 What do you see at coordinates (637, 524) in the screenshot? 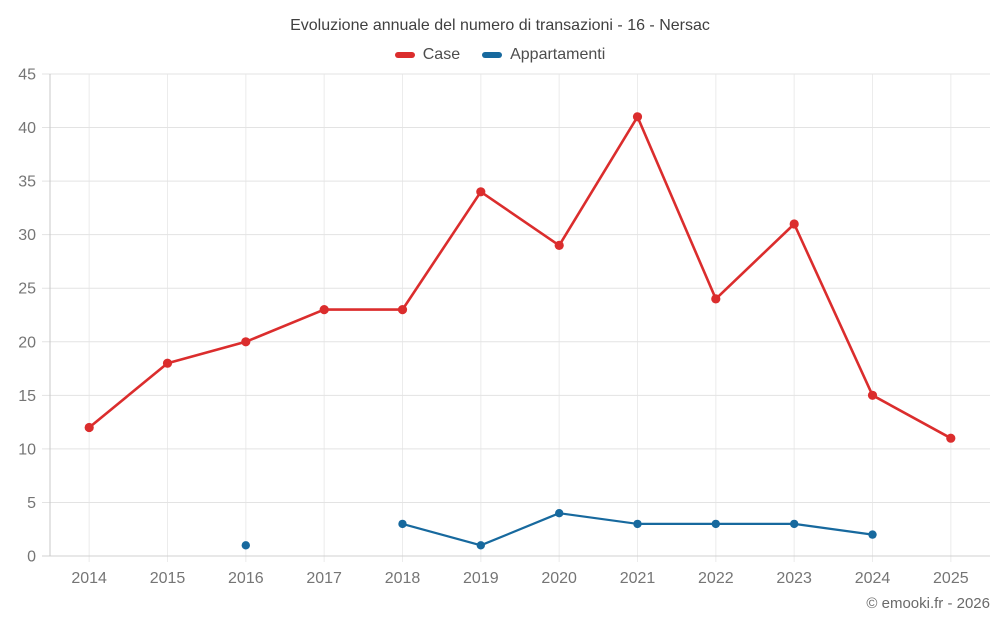
I see `data-point-appartamenti-2021` at bounding box center [637, 524].